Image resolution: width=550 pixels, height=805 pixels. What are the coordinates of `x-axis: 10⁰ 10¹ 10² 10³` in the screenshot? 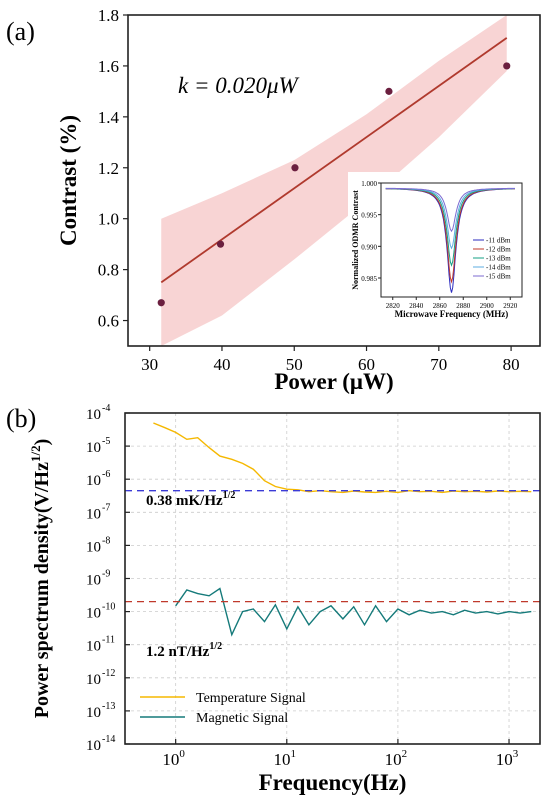 It's located at (340, 754).